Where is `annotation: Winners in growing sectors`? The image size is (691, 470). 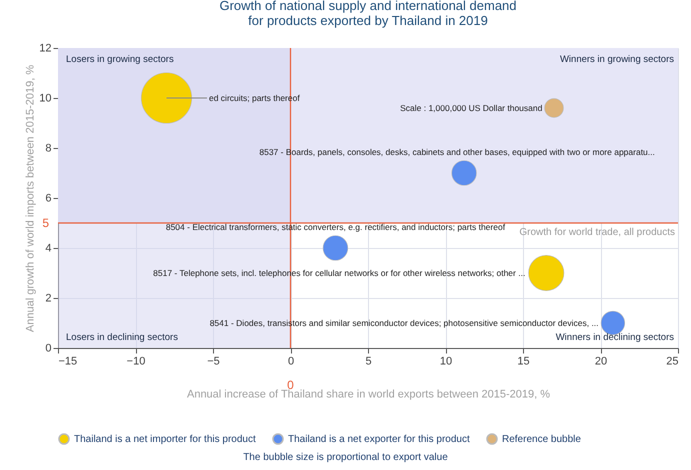 annotation: Winners in growing sectors is located at coordinates (617, 59).